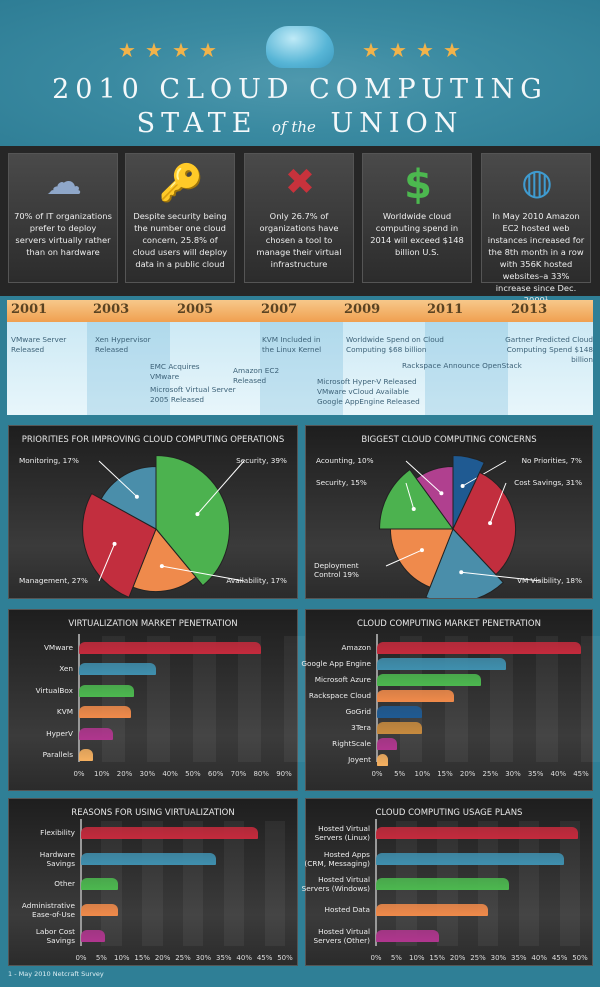 Image resolution: width=600 pixels, height=987 pixels. What do you see at coordinates (549, 339) in the screenshot?
I see `timeline-event-line: Gartner Predicted Cloud` at bounding box center [549, 339].